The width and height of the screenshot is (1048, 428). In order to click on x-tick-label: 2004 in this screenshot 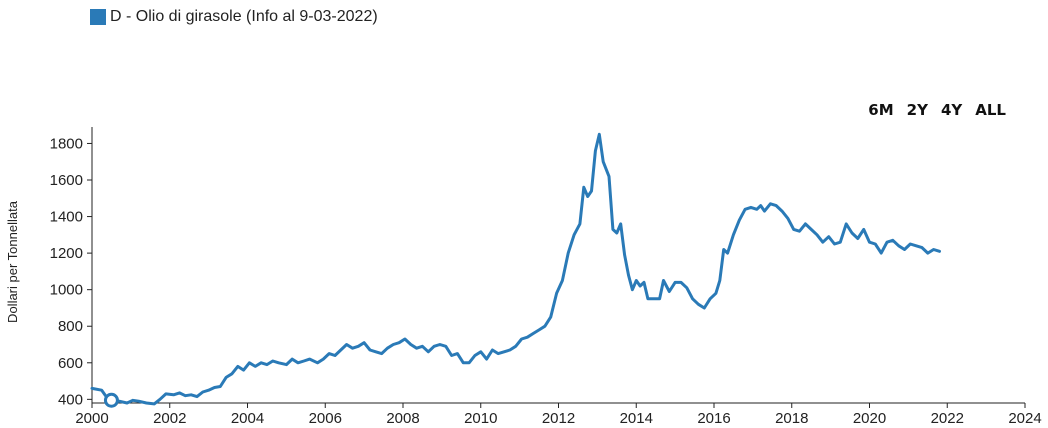, I will do `click(247, 418)`.